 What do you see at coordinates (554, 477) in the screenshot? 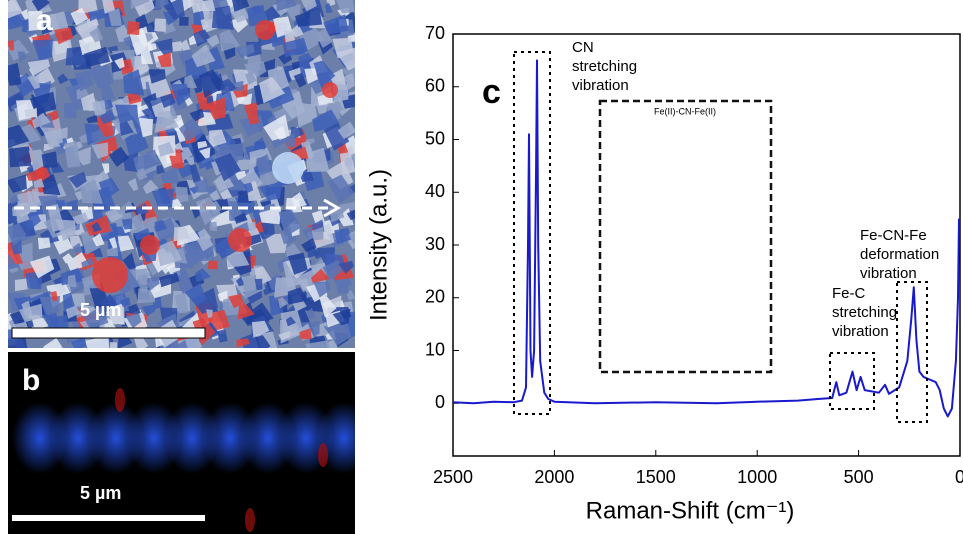
I see `x-tick-label: 2000` at bounding box center [554, 477].